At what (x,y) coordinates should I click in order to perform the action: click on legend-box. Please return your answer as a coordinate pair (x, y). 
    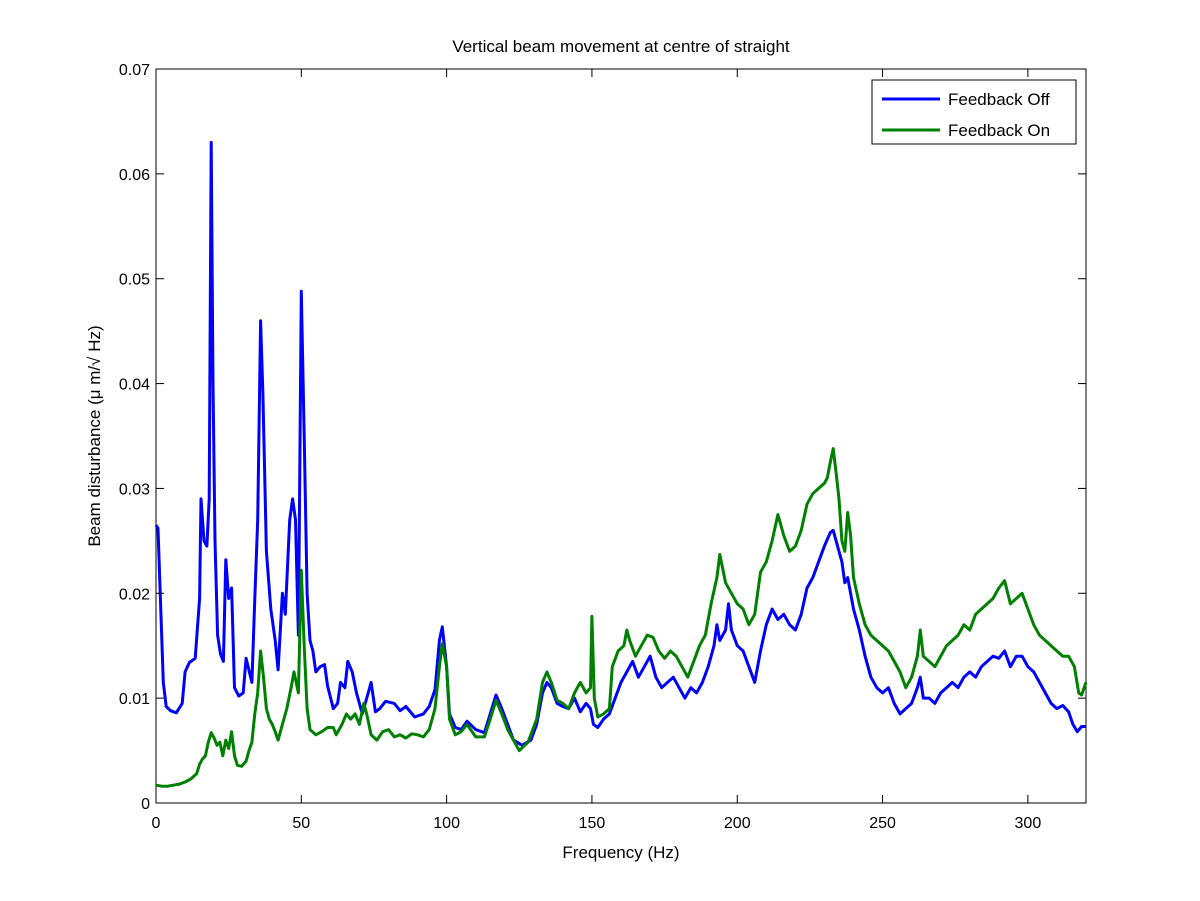
    Looking at the image, I should click on (974, 112).